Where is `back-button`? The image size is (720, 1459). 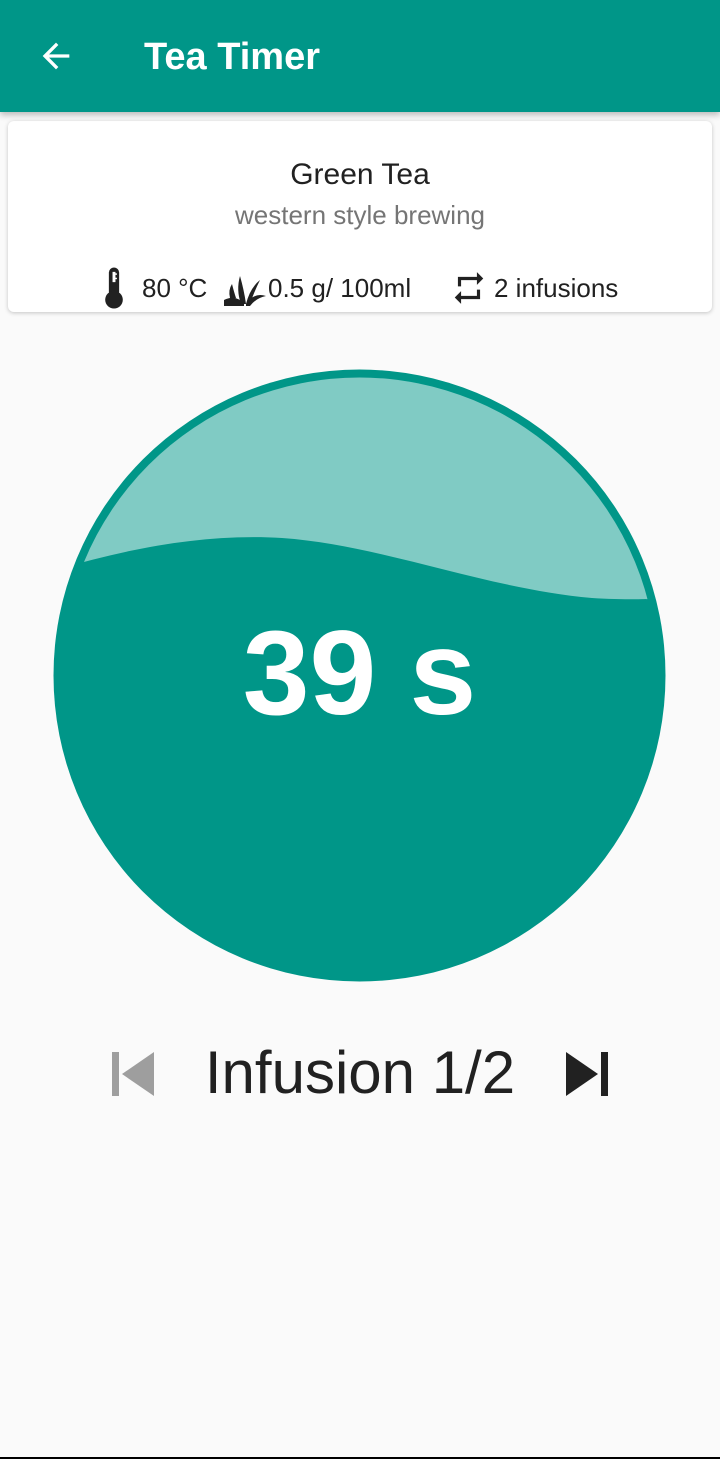
back-button is located at coordinates (56, 56).